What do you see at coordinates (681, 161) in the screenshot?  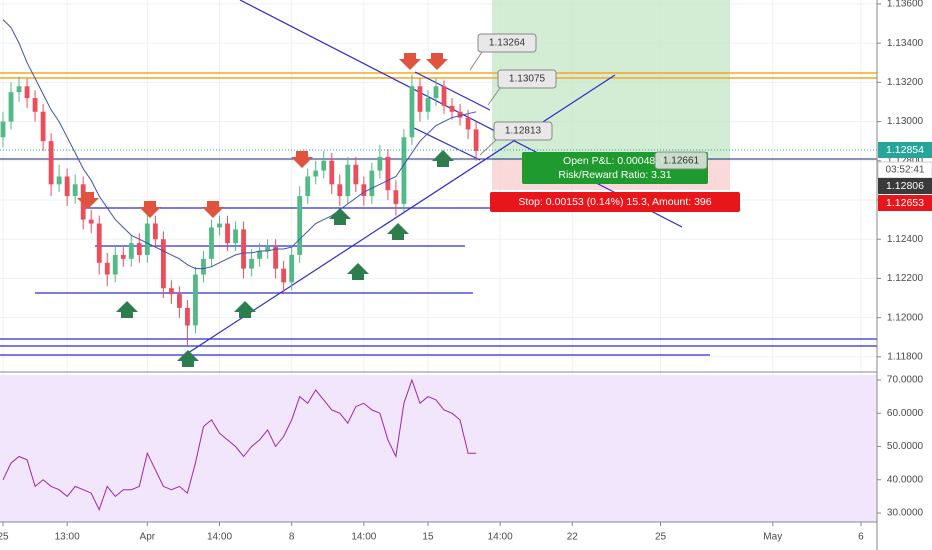 I see `callout-text: 1.12661` at bounding box center [681, 161].